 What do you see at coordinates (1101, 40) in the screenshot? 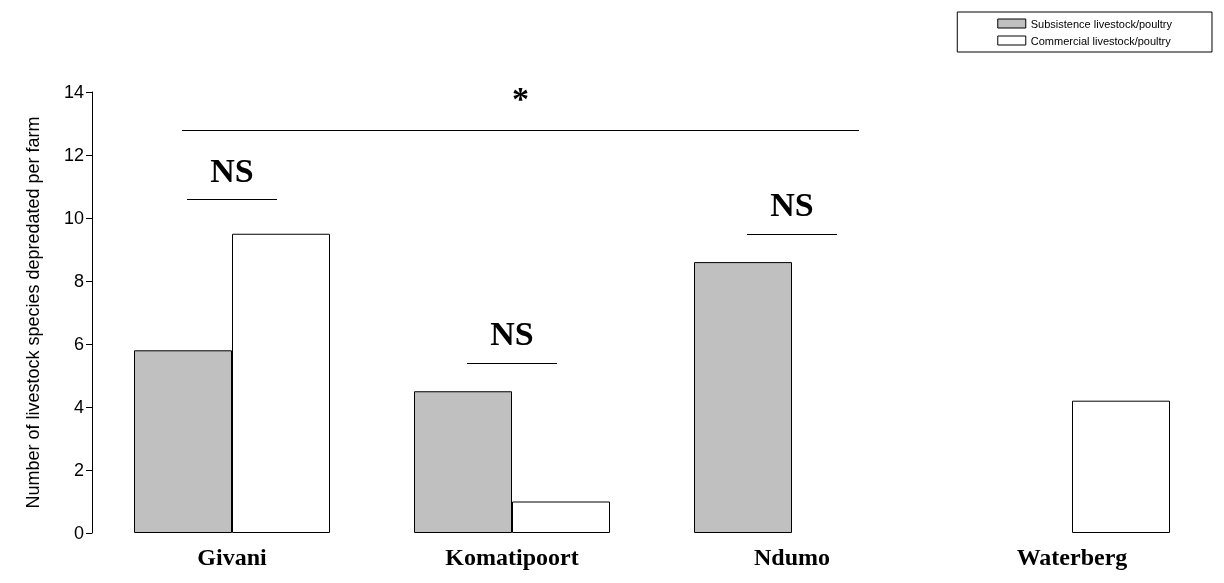
I see `legend-label: Commercial livestock/poultry` at bounding box center [1101, 40].